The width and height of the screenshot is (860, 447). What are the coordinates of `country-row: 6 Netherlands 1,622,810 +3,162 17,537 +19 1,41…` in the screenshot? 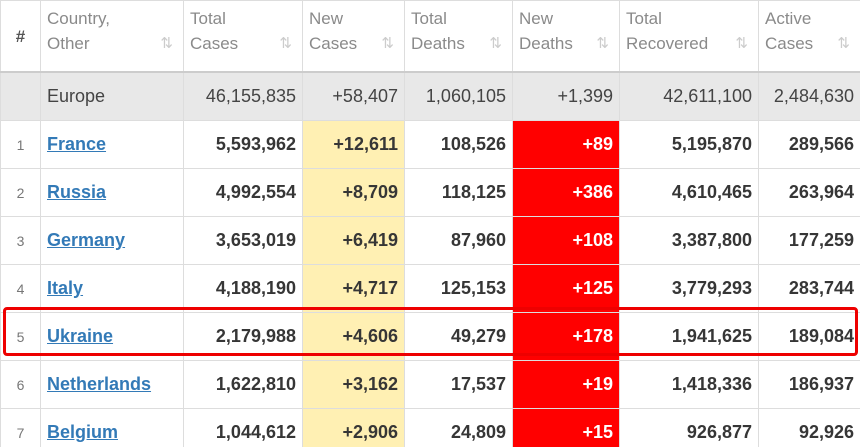 It's located at (430, 384).